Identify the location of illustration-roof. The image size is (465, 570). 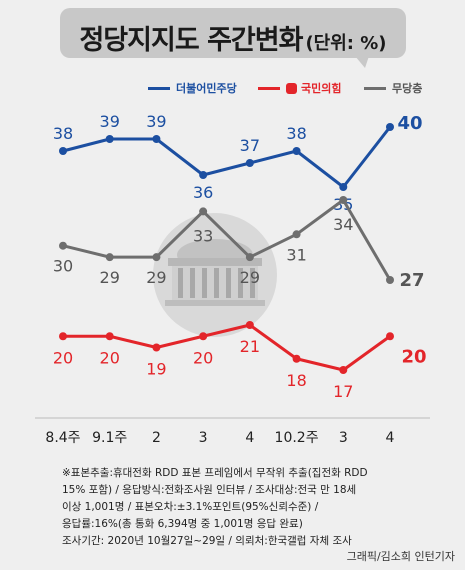
(215, 262).